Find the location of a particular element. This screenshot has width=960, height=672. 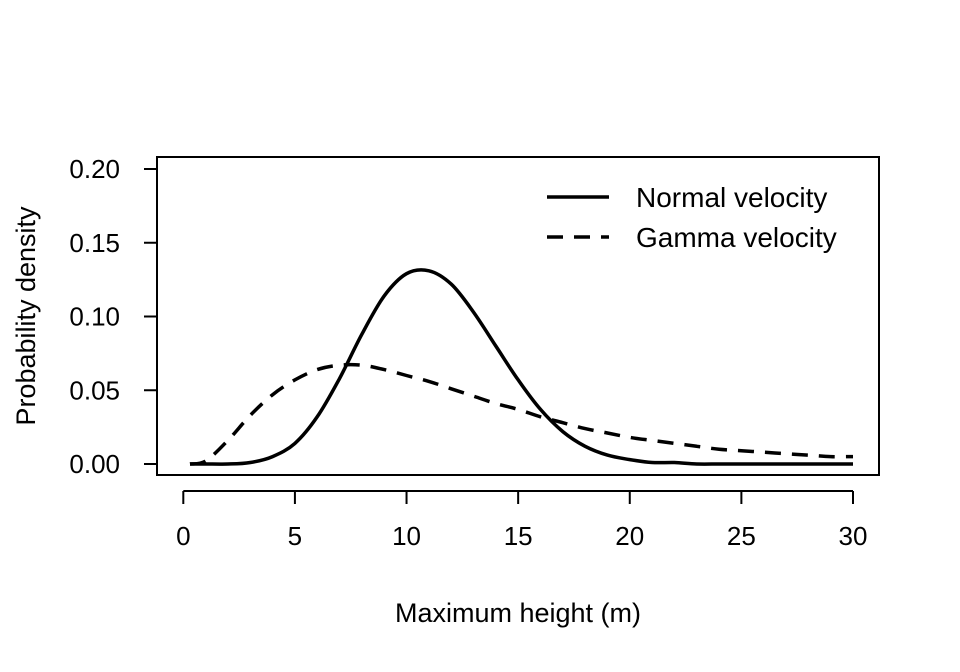

x-tick-label: 15 is located at coordinates (518, 536).